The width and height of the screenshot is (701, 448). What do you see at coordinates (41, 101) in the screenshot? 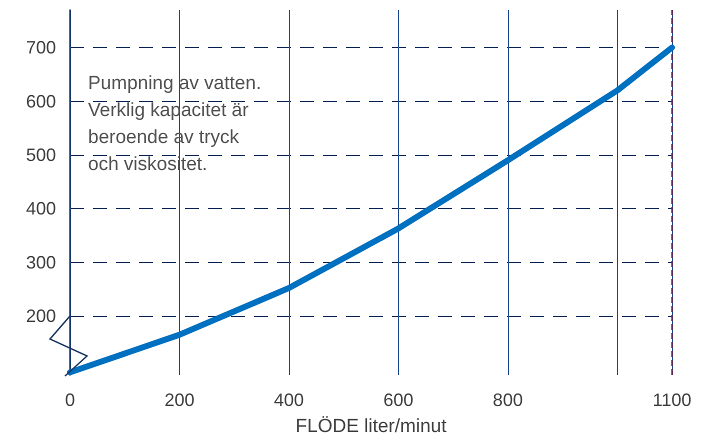
I see `y-tick-label: 600` at bounding box center [41, 101].